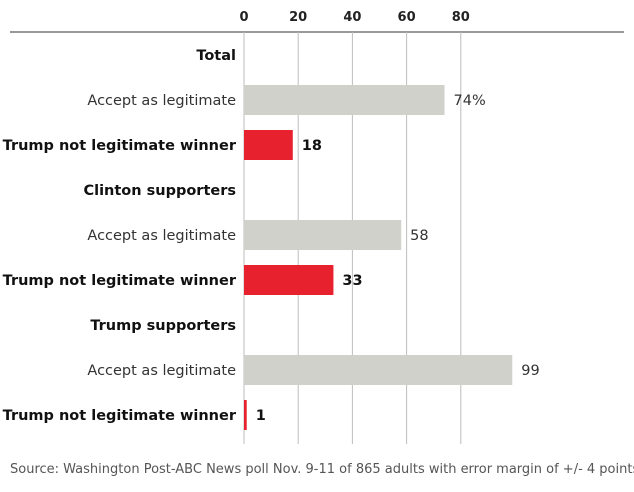 The width and height of the screenshot is (634, 492). I want to click on data-label: 1, so click(261, 416).